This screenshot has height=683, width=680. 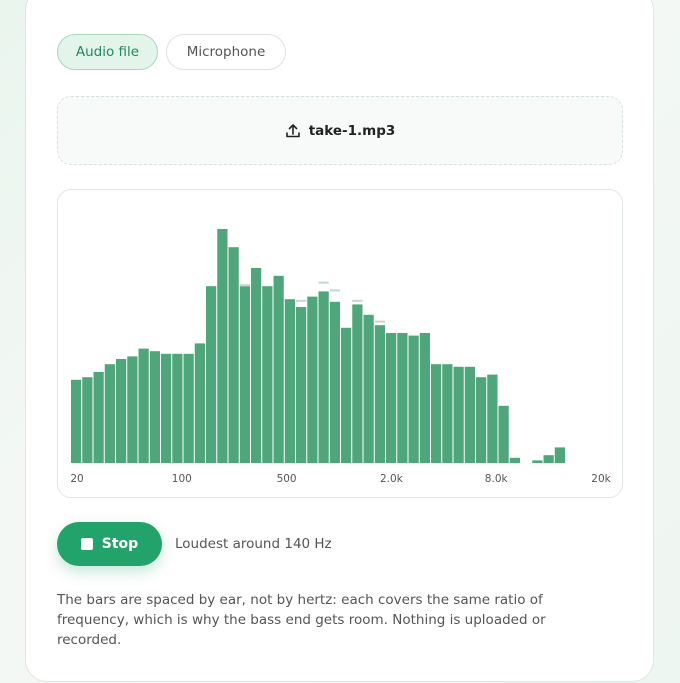 What do you see at coordinates (253, 544) in the screenshot?
I see `status-text: Loudest around 140 Hz` at bounding box center [253, 544].